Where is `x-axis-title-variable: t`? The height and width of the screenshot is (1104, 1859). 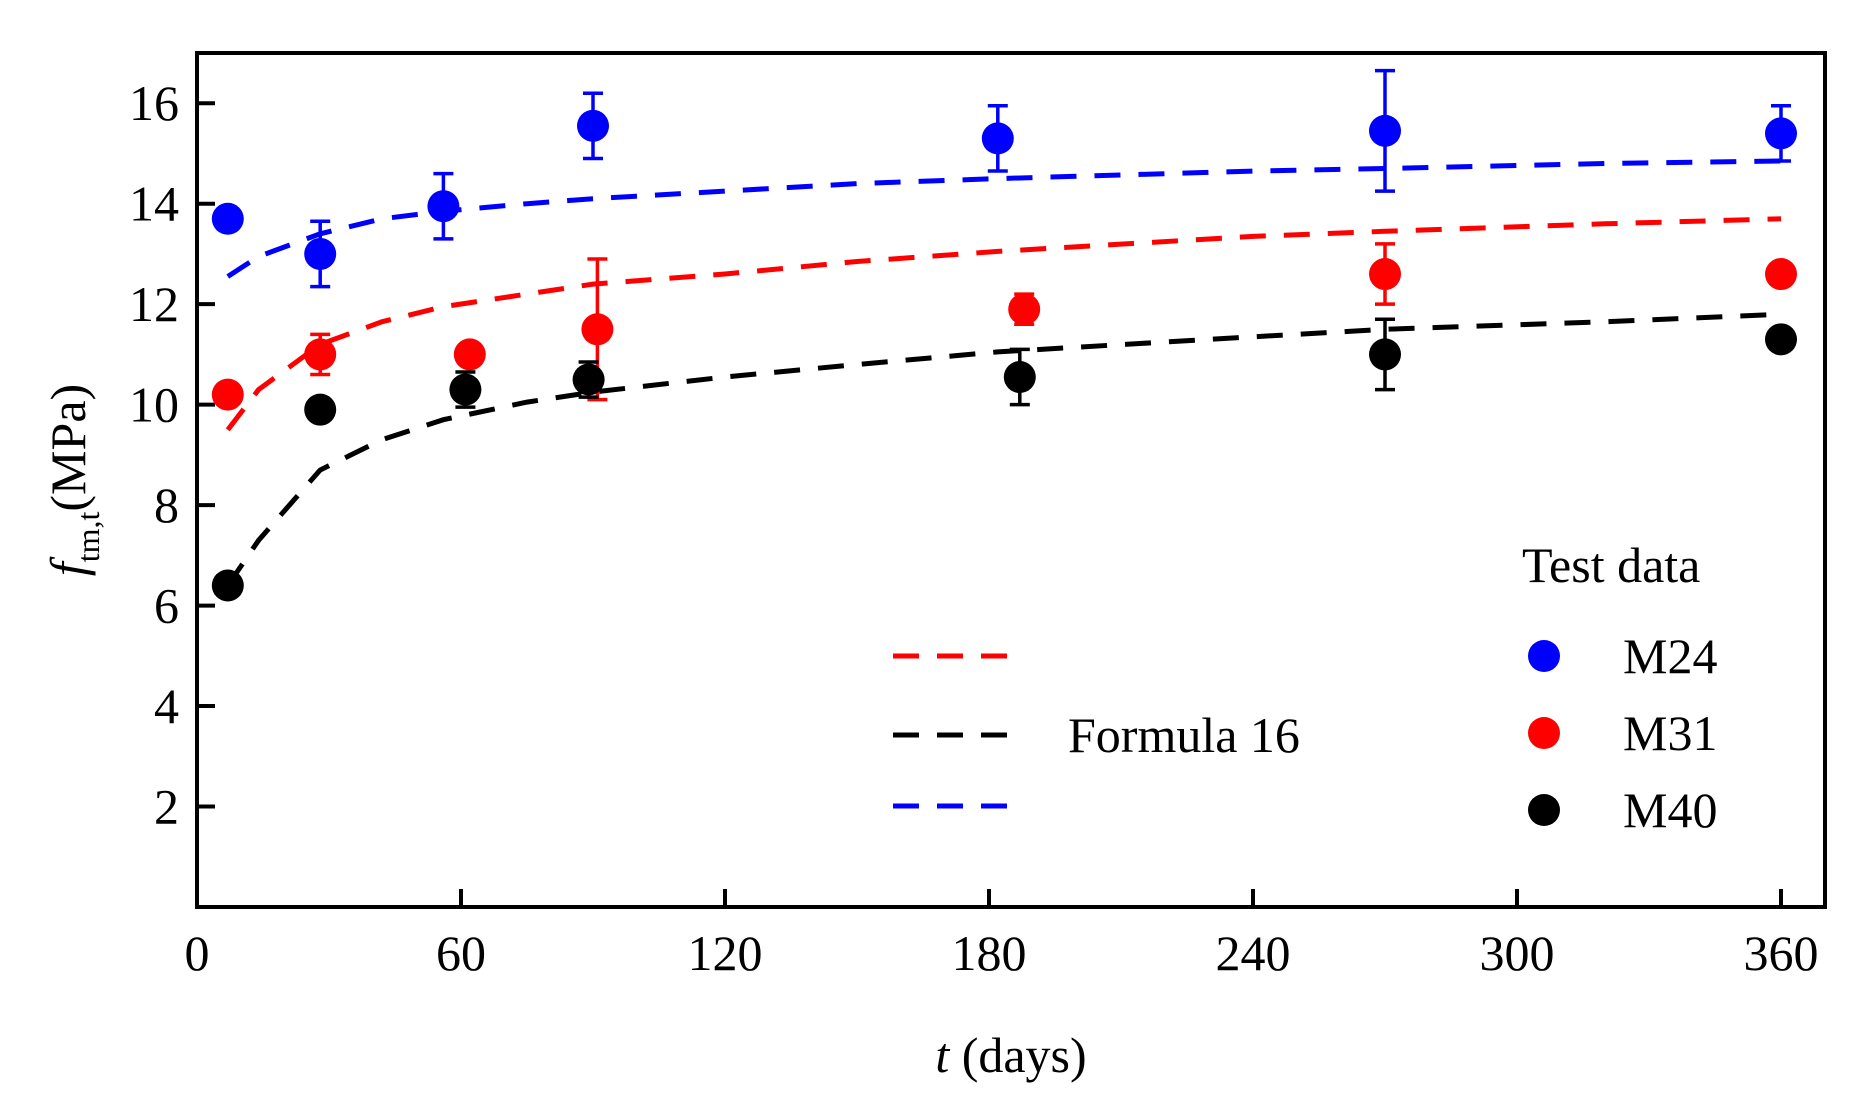
x-axis-title-variable: t is located at coordinates (942, 1055).